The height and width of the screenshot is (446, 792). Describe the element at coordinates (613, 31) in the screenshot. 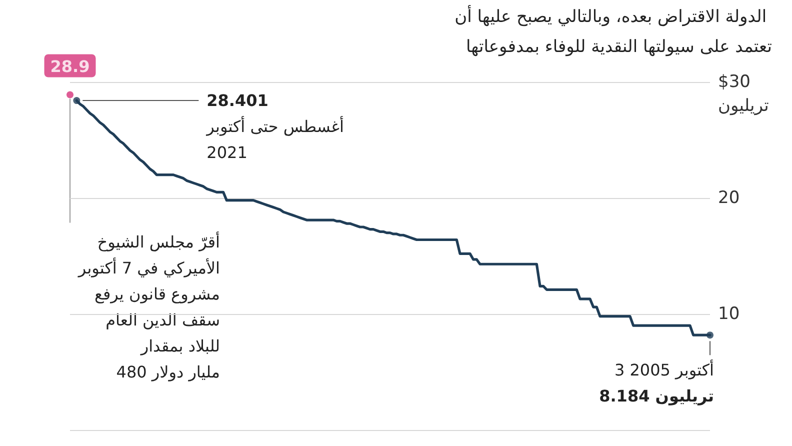

I see `chart-title: الدولة الاقتراض بعده، وبالتالي يصبح عليها أن تعتمد على سيولتها النقدية للوفاء بمدفوعاتها` at that location.